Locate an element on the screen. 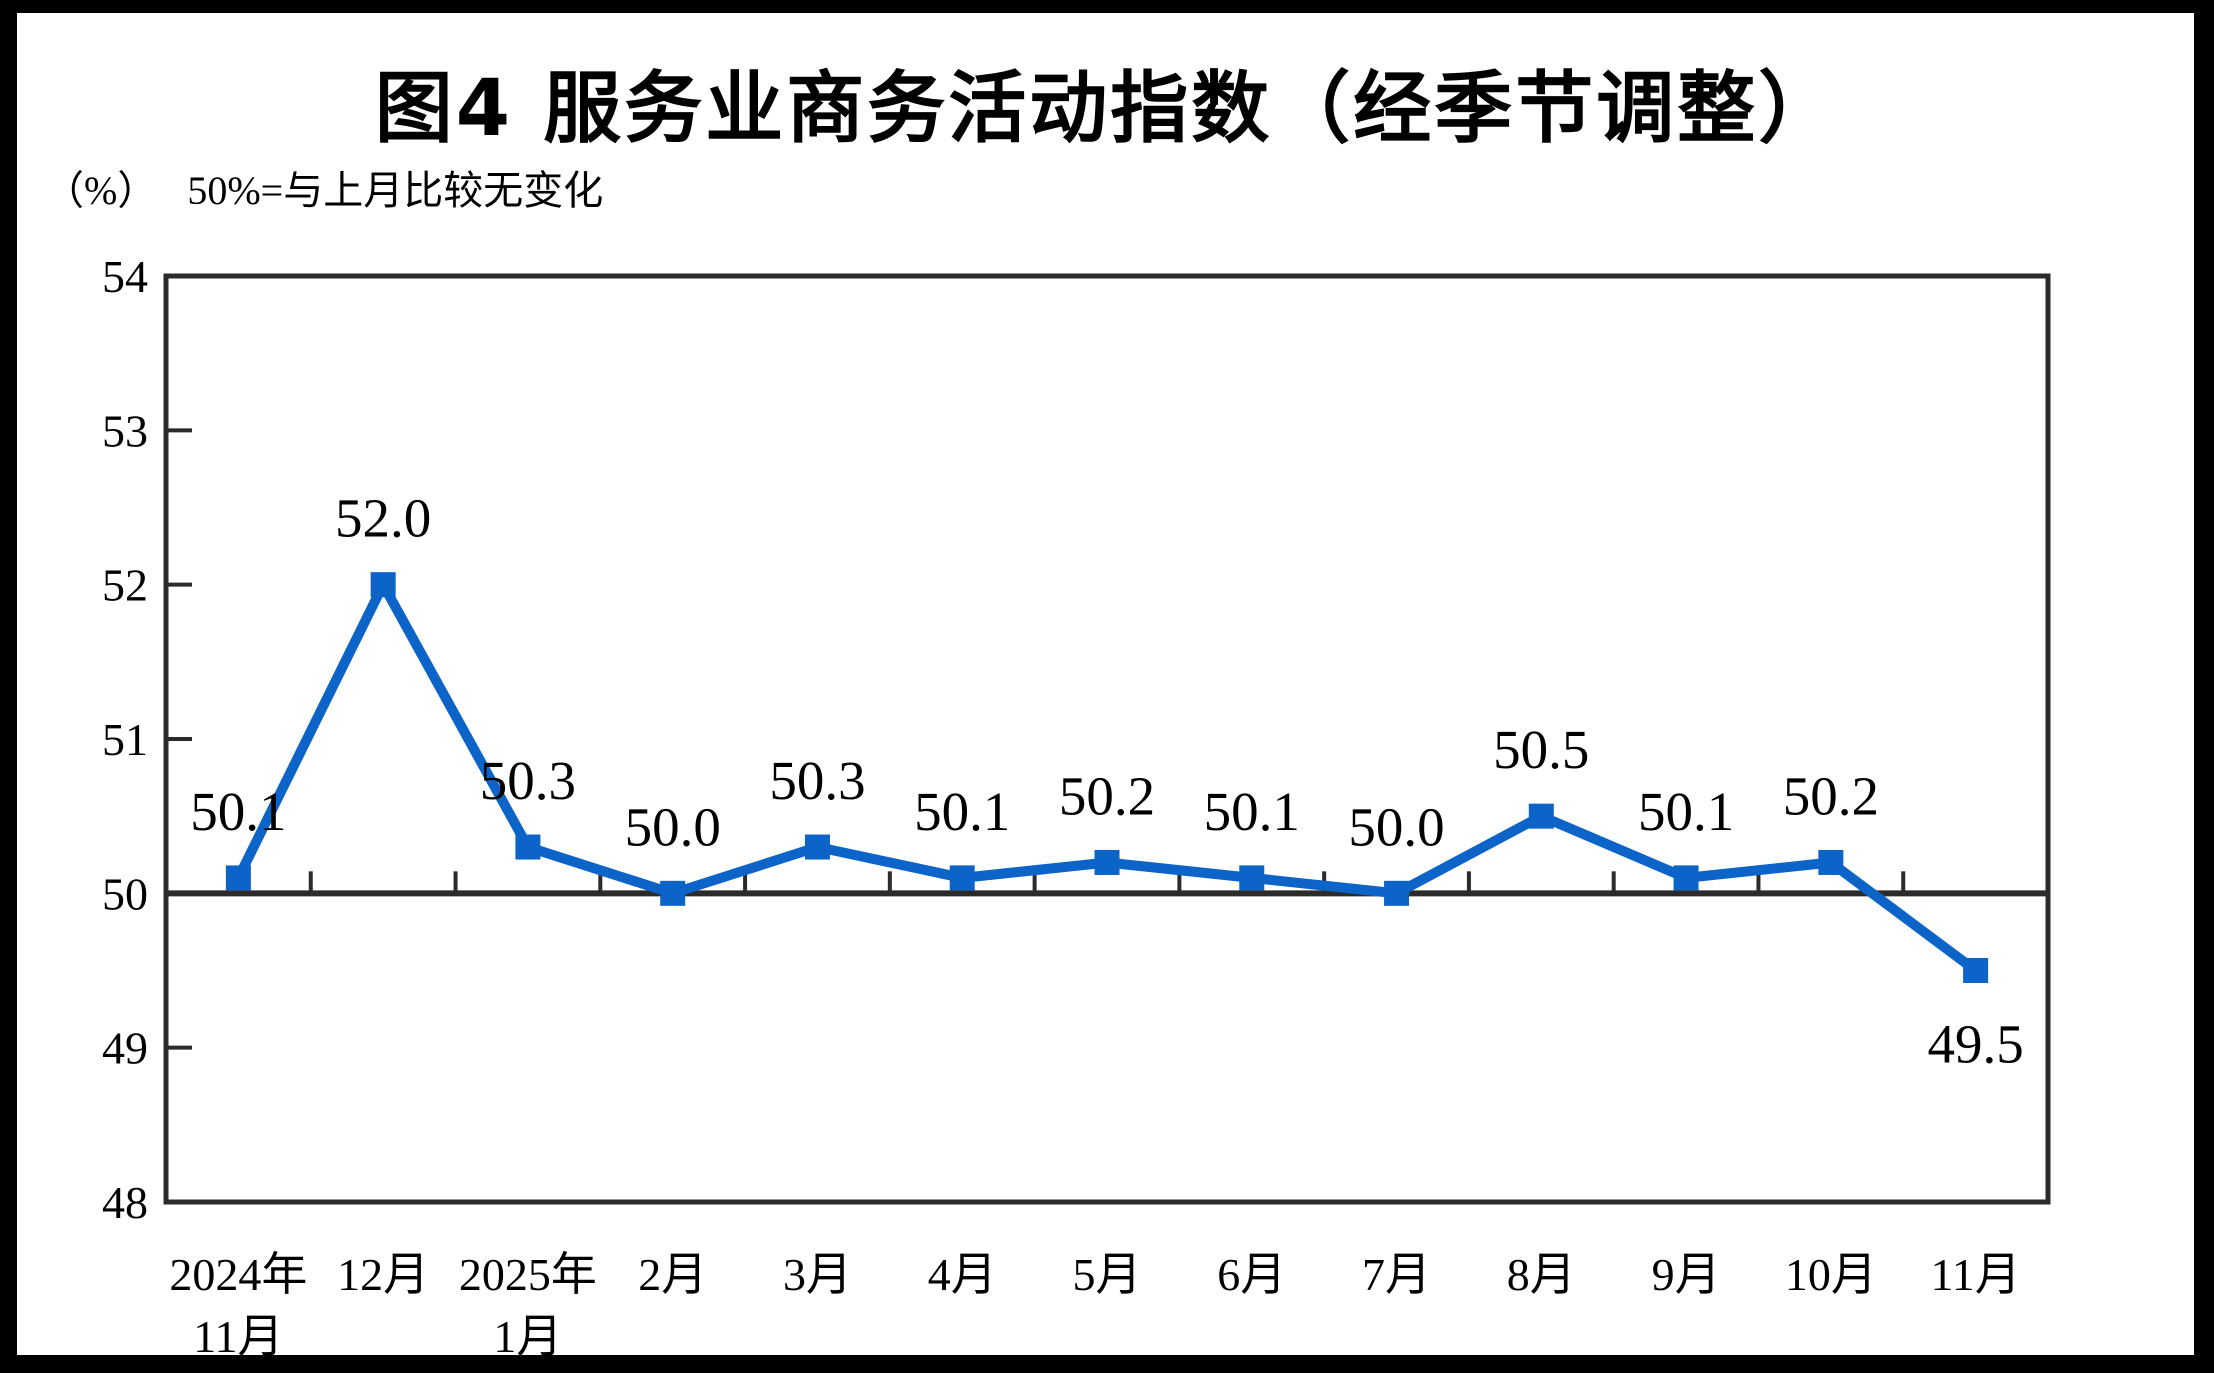 The image size is (2214, 1373). data-label: 49.5 is located at coordinates (1975, 1044).